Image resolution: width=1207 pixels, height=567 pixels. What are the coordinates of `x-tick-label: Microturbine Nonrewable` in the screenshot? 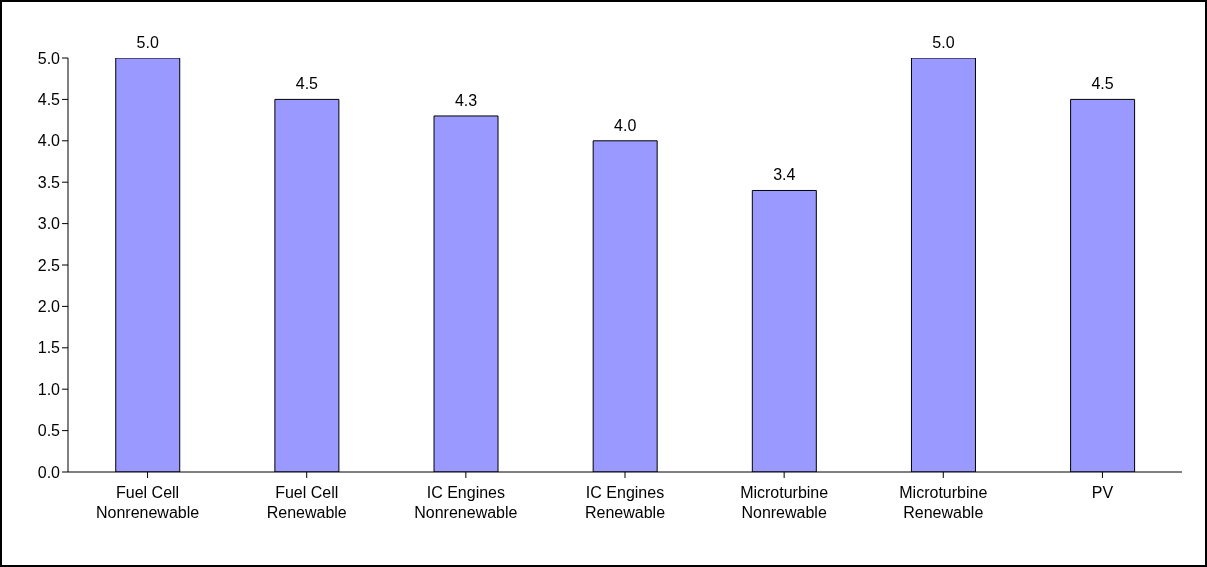 It's located at (784, 502).